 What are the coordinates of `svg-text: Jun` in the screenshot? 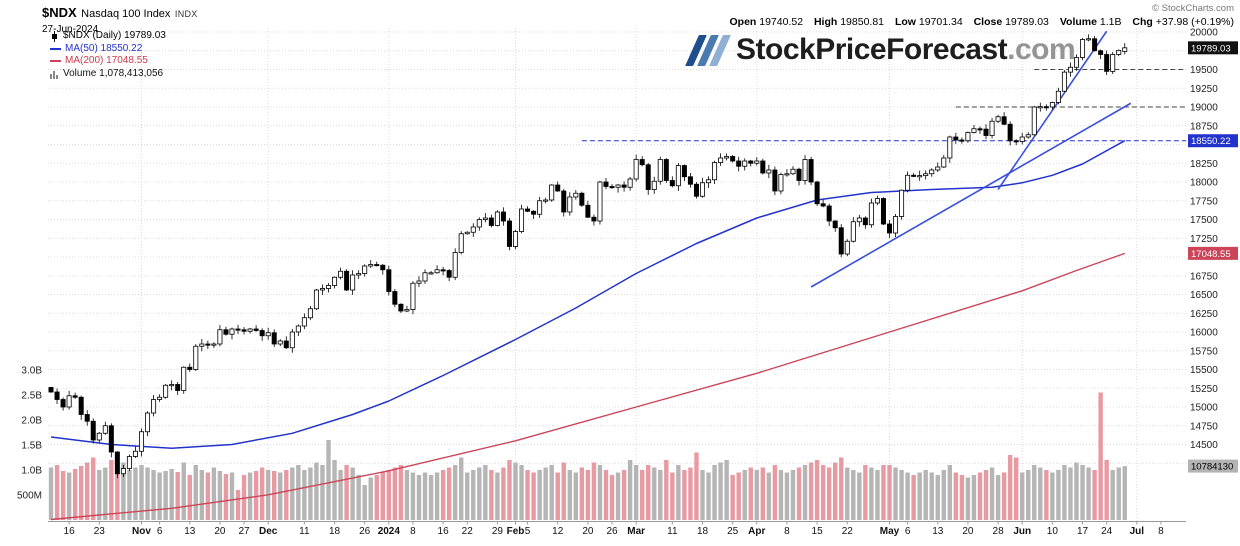 It's located at (1022, 531).